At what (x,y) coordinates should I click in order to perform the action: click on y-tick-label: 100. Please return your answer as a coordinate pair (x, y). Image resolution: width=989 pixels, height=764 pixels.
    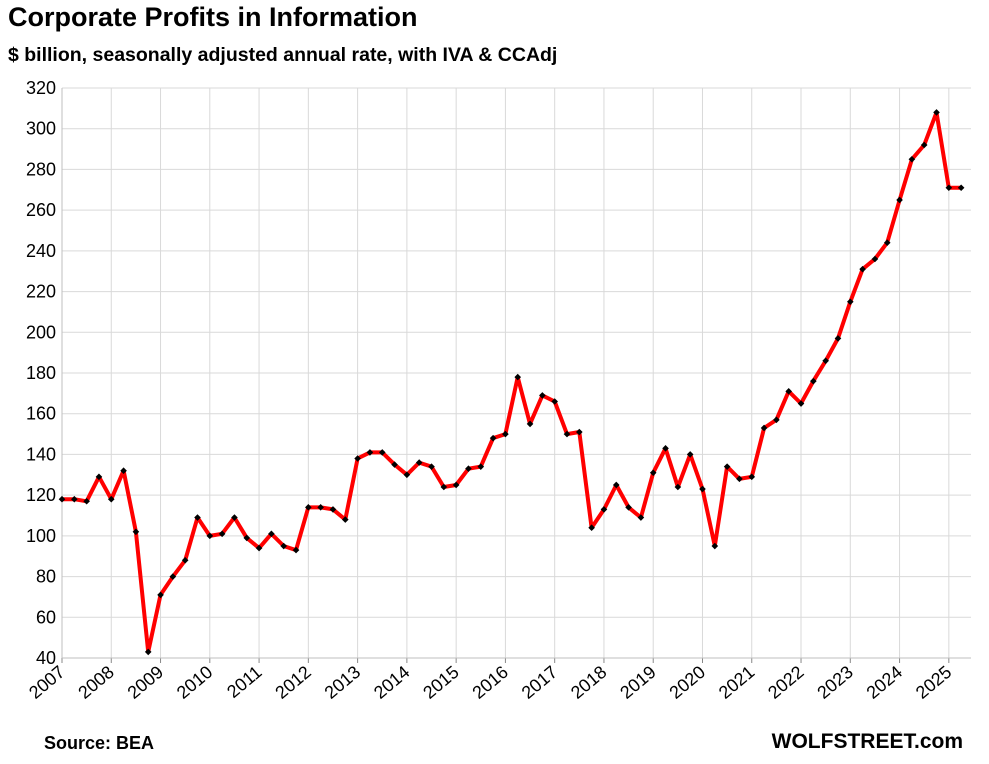
    Looking at the image, I should click on (41, 536).